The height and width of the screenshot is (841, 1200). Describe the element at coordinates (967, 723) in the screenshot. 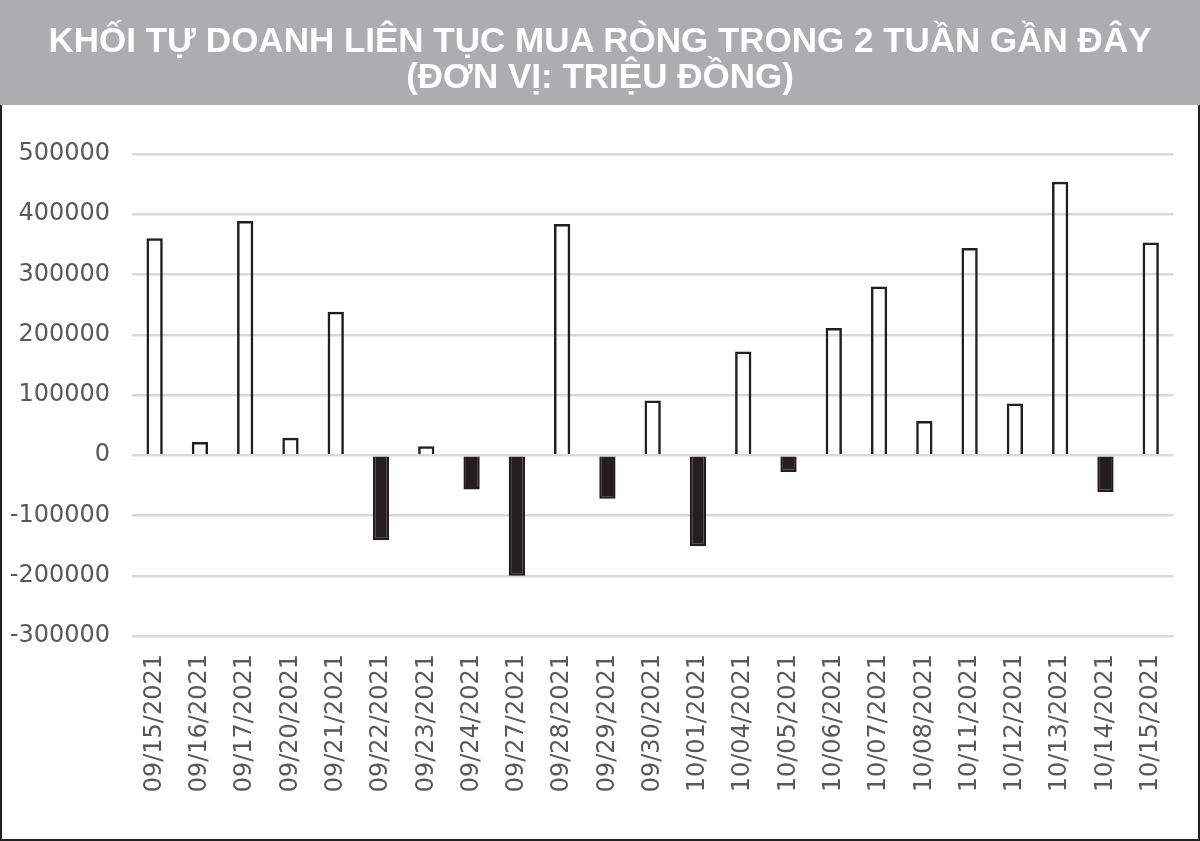

I see `x-tick-label: 10/11/2021` at that location.